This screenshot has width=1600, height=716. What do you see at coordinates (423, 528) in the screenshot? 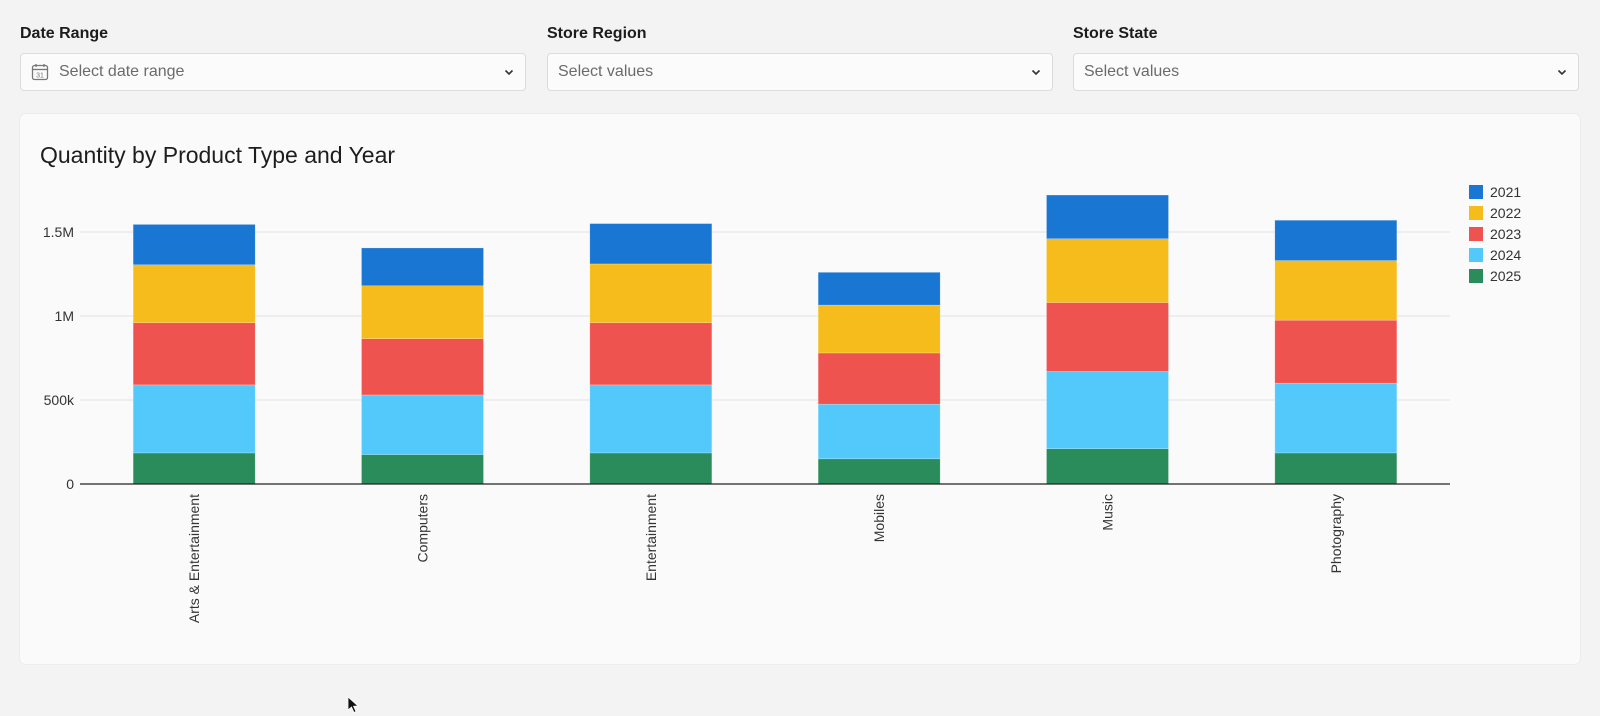
I see `x-category-label: Computers` at bounding box center [423, 528].